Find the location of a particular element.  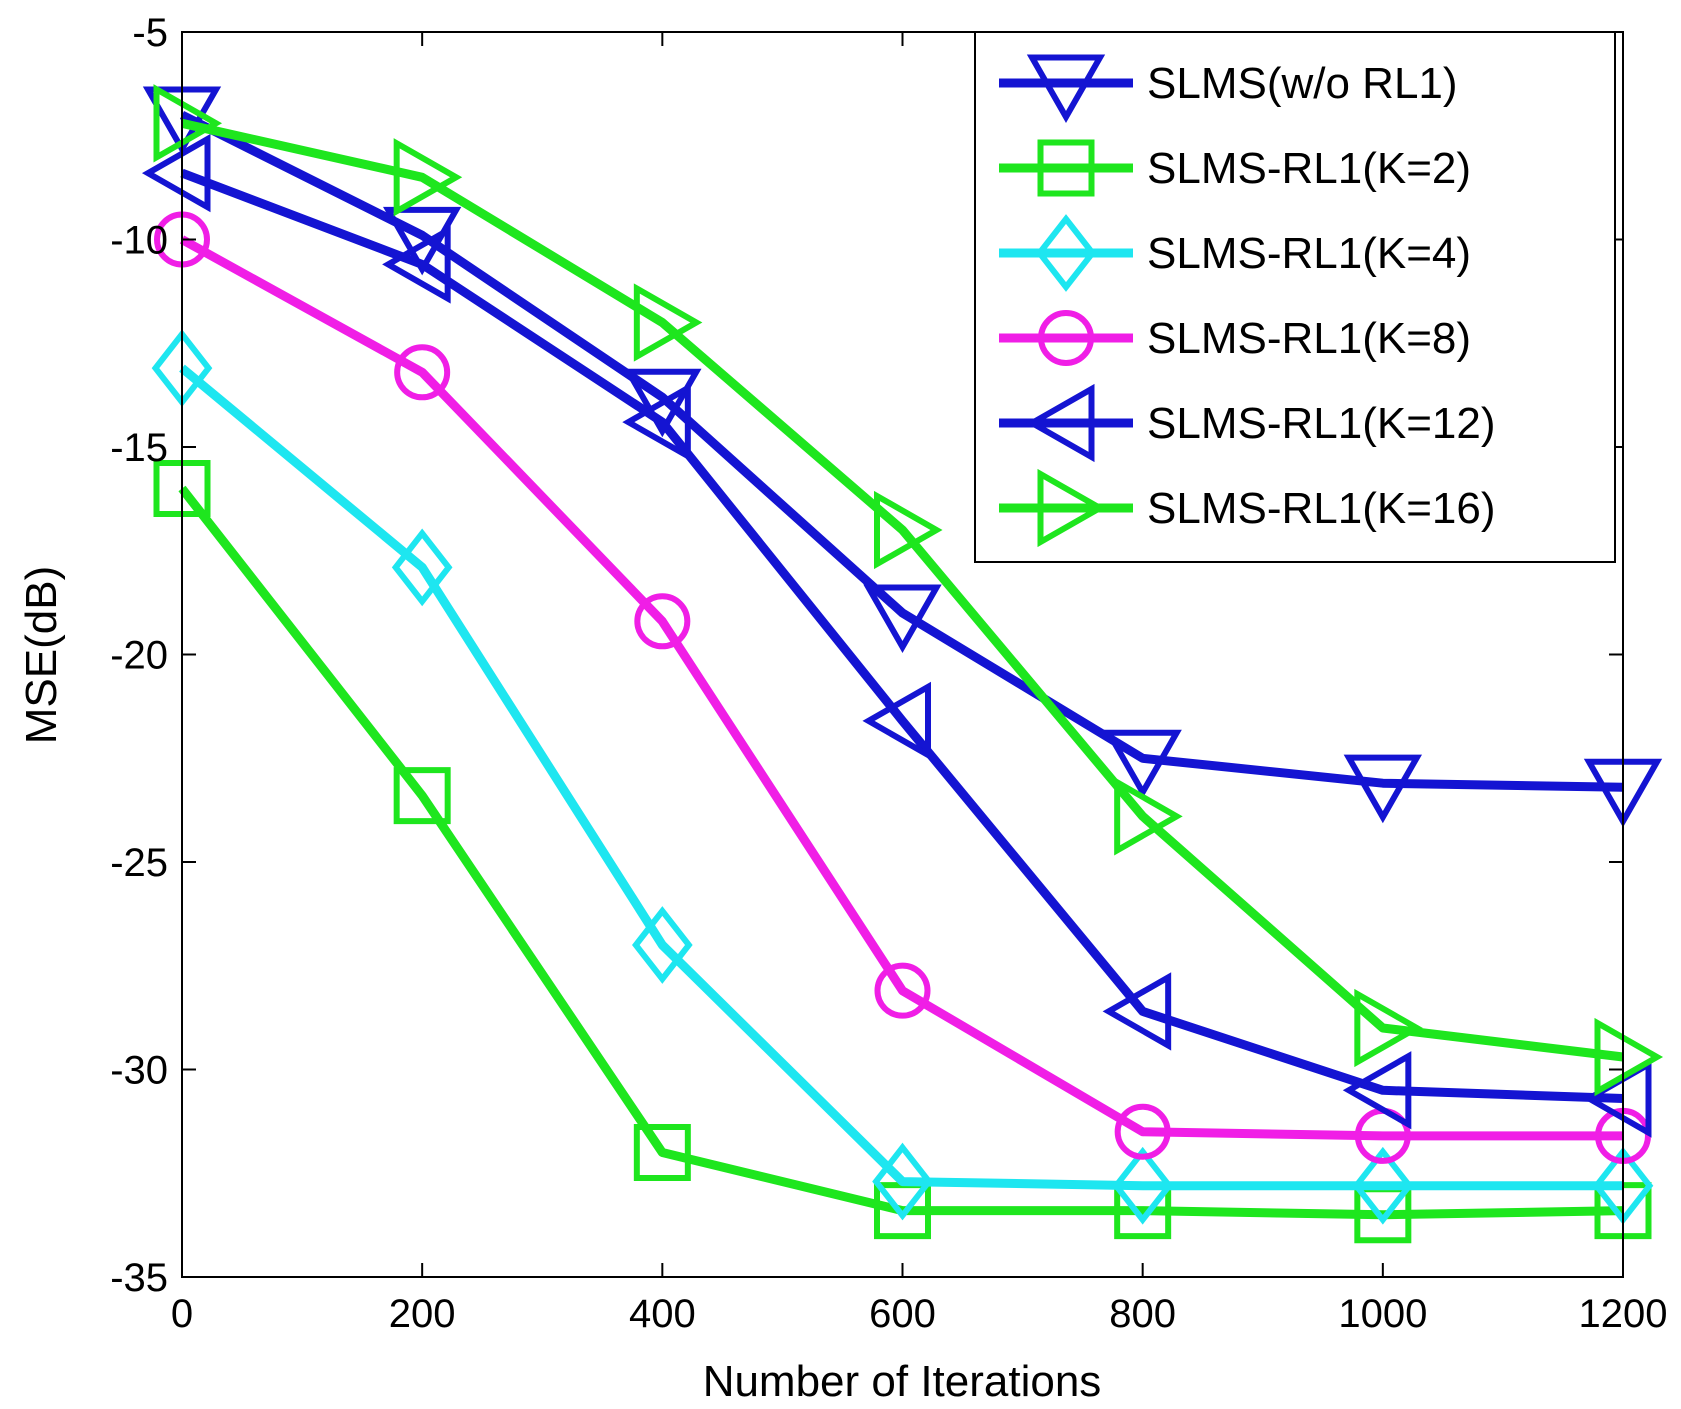

legend-entry-3: SLMS-RL1(K=8) is located at coordinates (1235, 338).